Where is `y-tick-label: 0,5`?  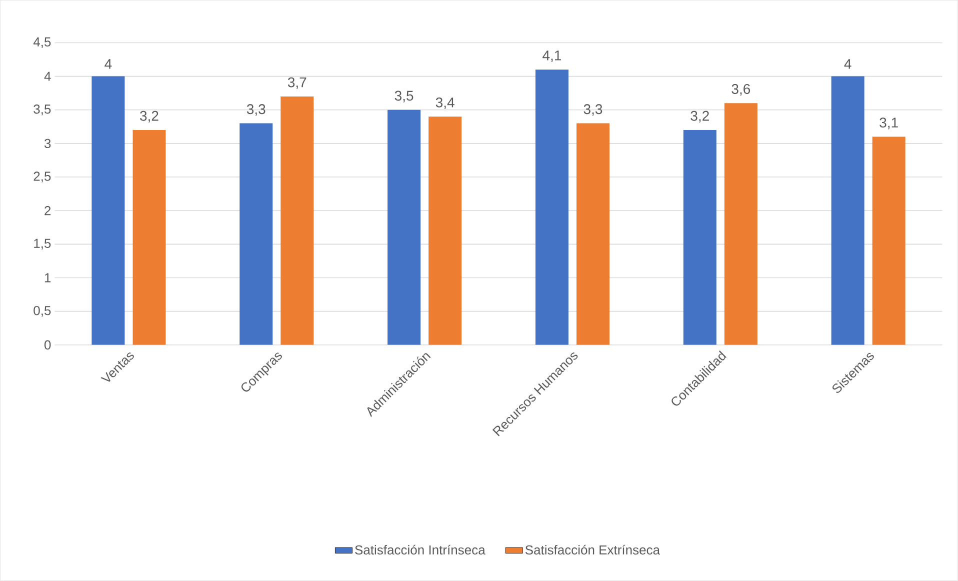 y-tick-label: 0,5 is located at coordinates (42, 311).